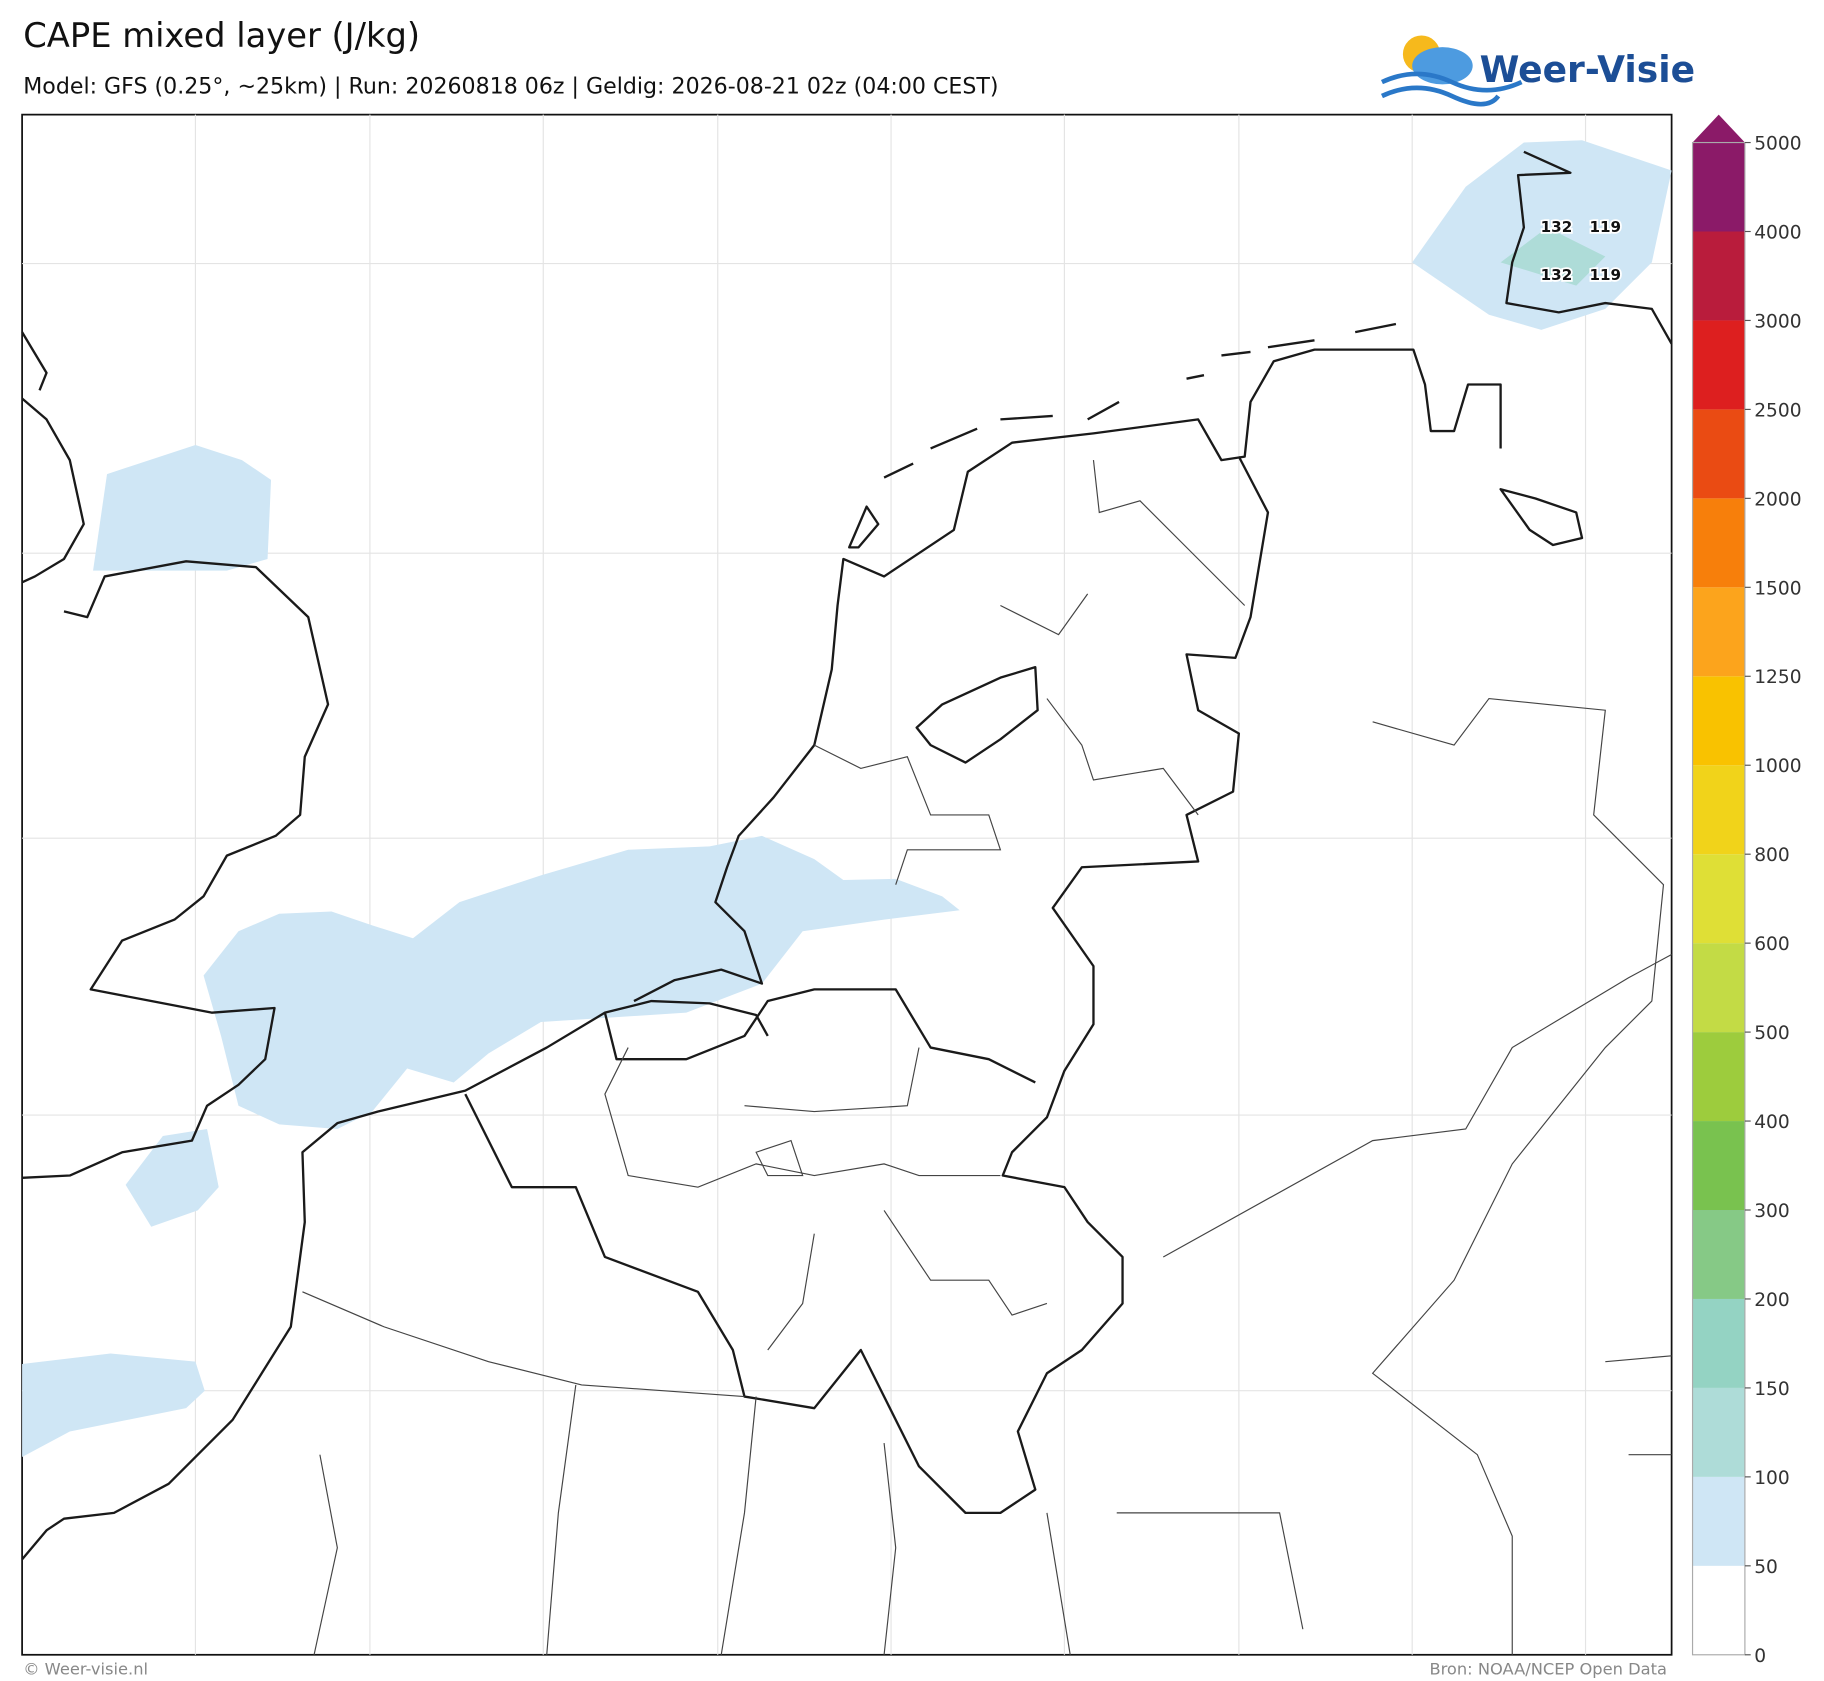  Describe the element at coordinates (1772, 1300) in the screenshot. I see `colorbar-tick-label: 200` at that location.